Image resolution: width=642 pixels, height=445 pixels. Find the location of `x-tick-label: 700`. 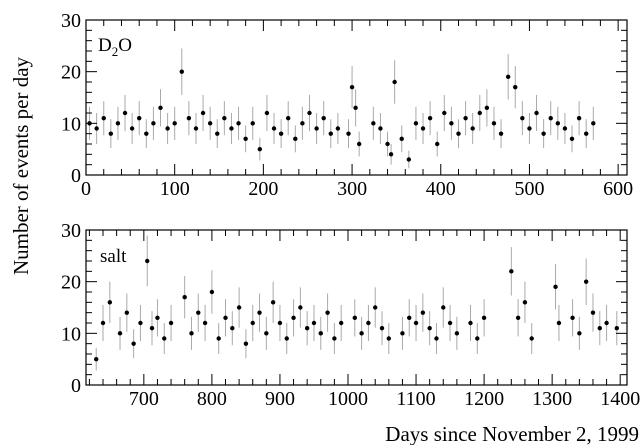

x-tick-label: 700 is located at coordinates (144, 399).